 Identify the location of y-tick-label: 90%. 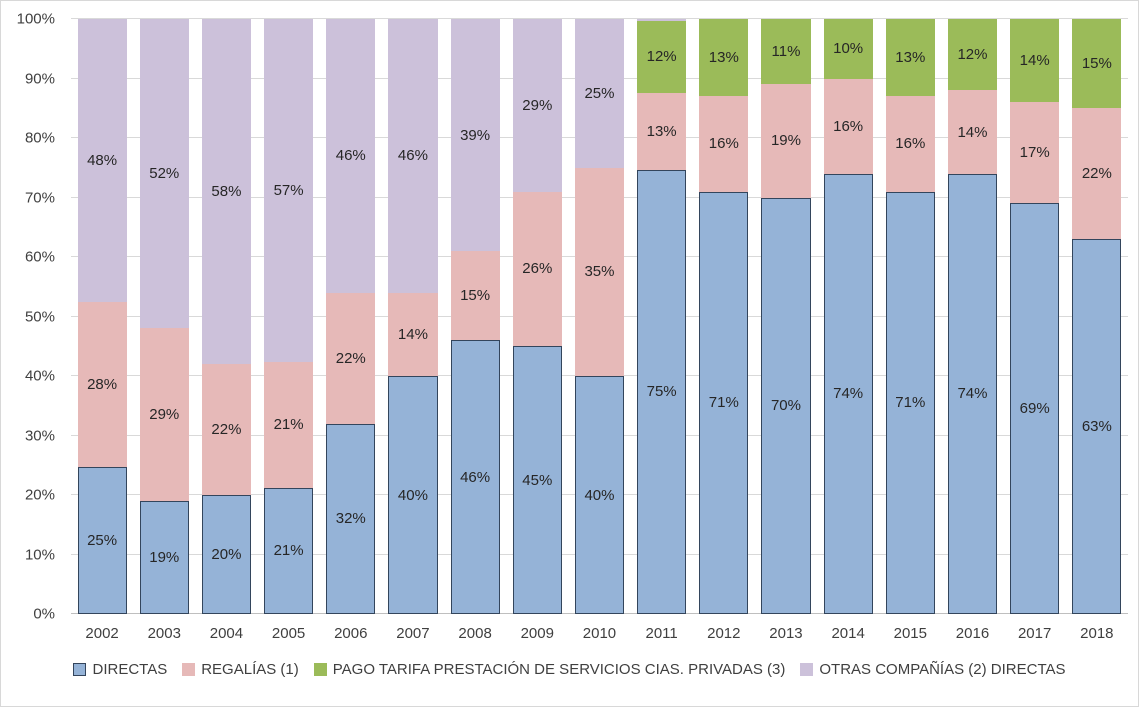
(39, 78).